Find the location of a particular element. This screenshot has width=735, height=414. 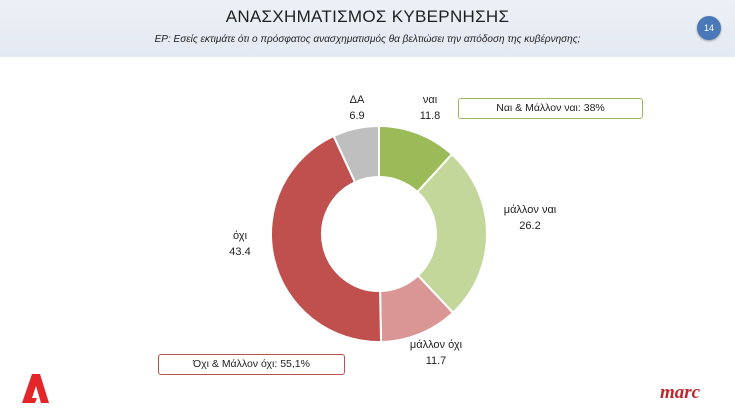

slice-label-no: όχι 43.4 is located at coordinates (240, 244).